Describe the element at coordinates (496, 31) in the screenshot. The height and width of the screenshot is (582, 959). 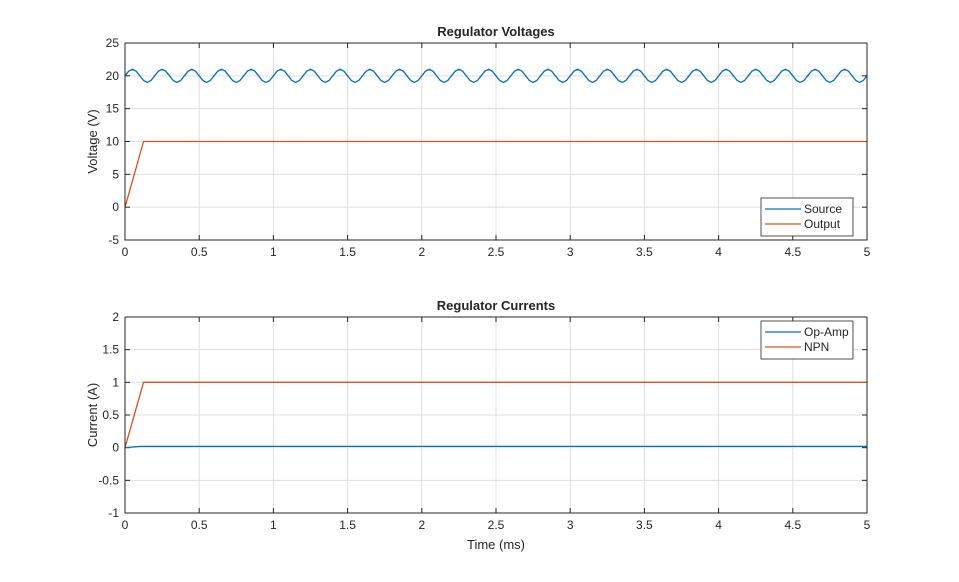
I see `chart-title: Regulator Voltages` at that location.